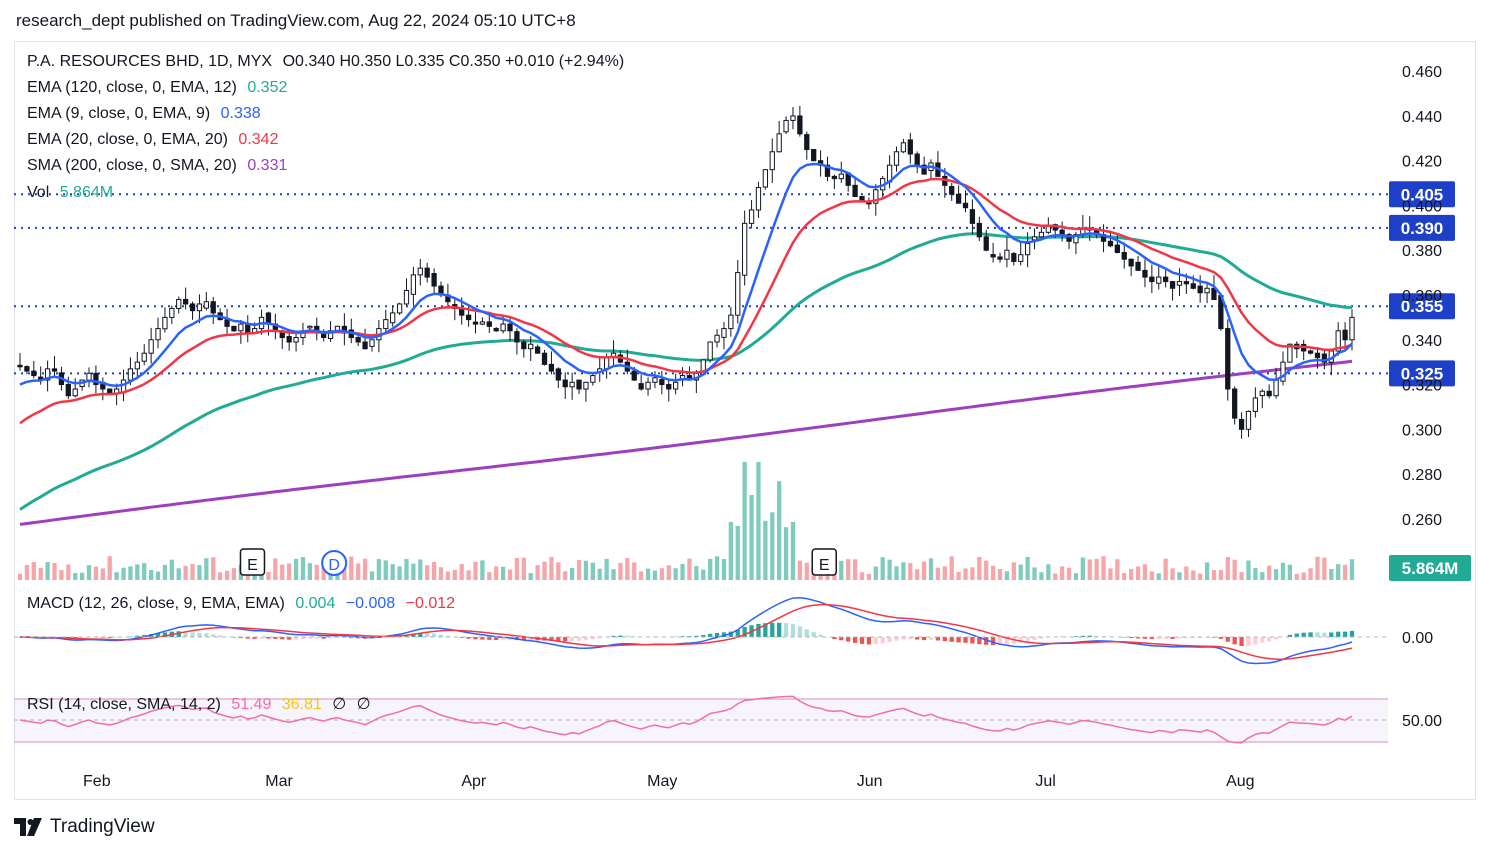  I want to click on legend-volume: Vol 5.864M, so click(73, 193).